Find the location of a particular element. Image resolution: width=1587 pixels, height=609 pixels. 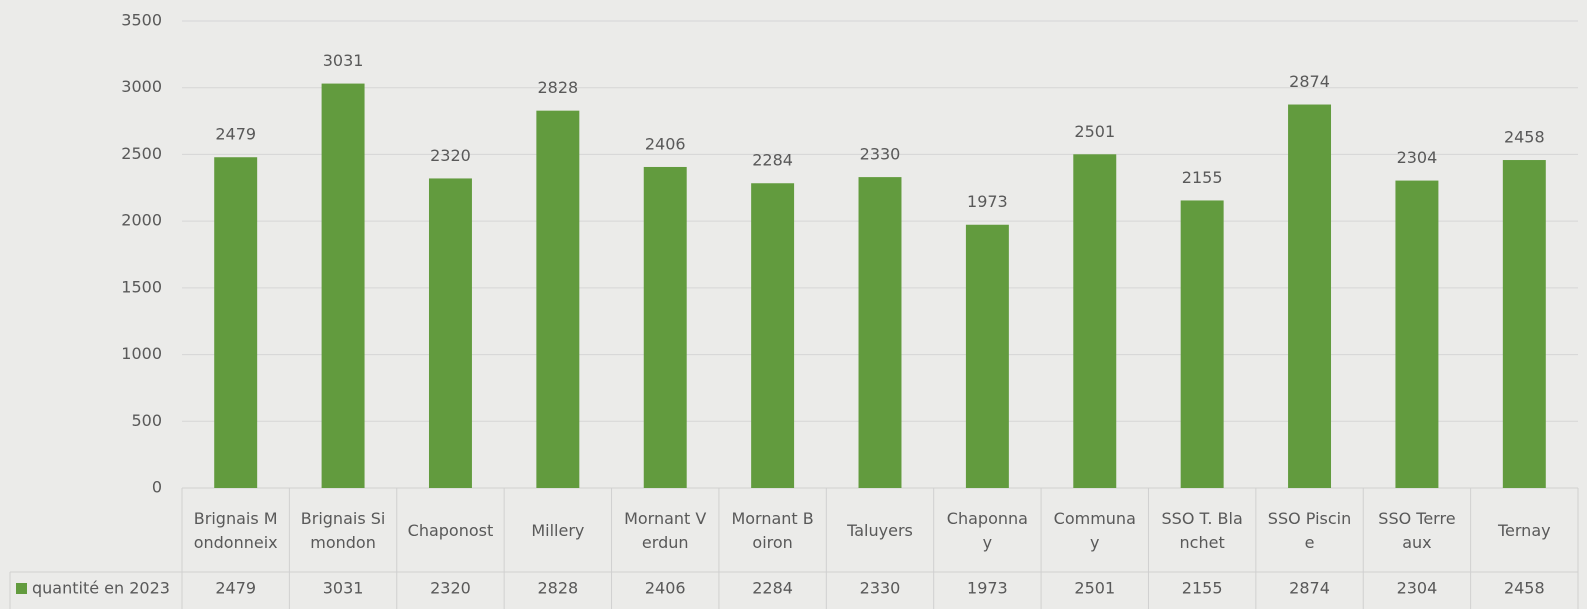

x-tick-label: SSO Piscine is located at coordinates (1309, 530).